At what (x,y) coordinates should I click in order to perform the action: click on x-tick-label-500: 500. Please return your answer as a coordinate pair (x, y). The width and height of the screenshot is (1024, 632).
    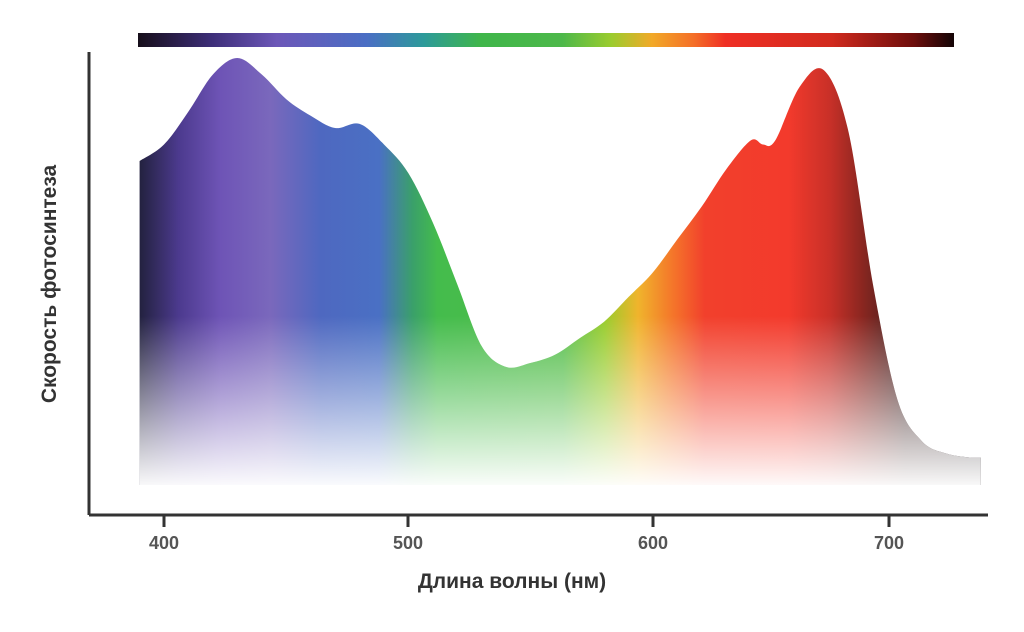
    Looking at the image, I should click on (408, 543).